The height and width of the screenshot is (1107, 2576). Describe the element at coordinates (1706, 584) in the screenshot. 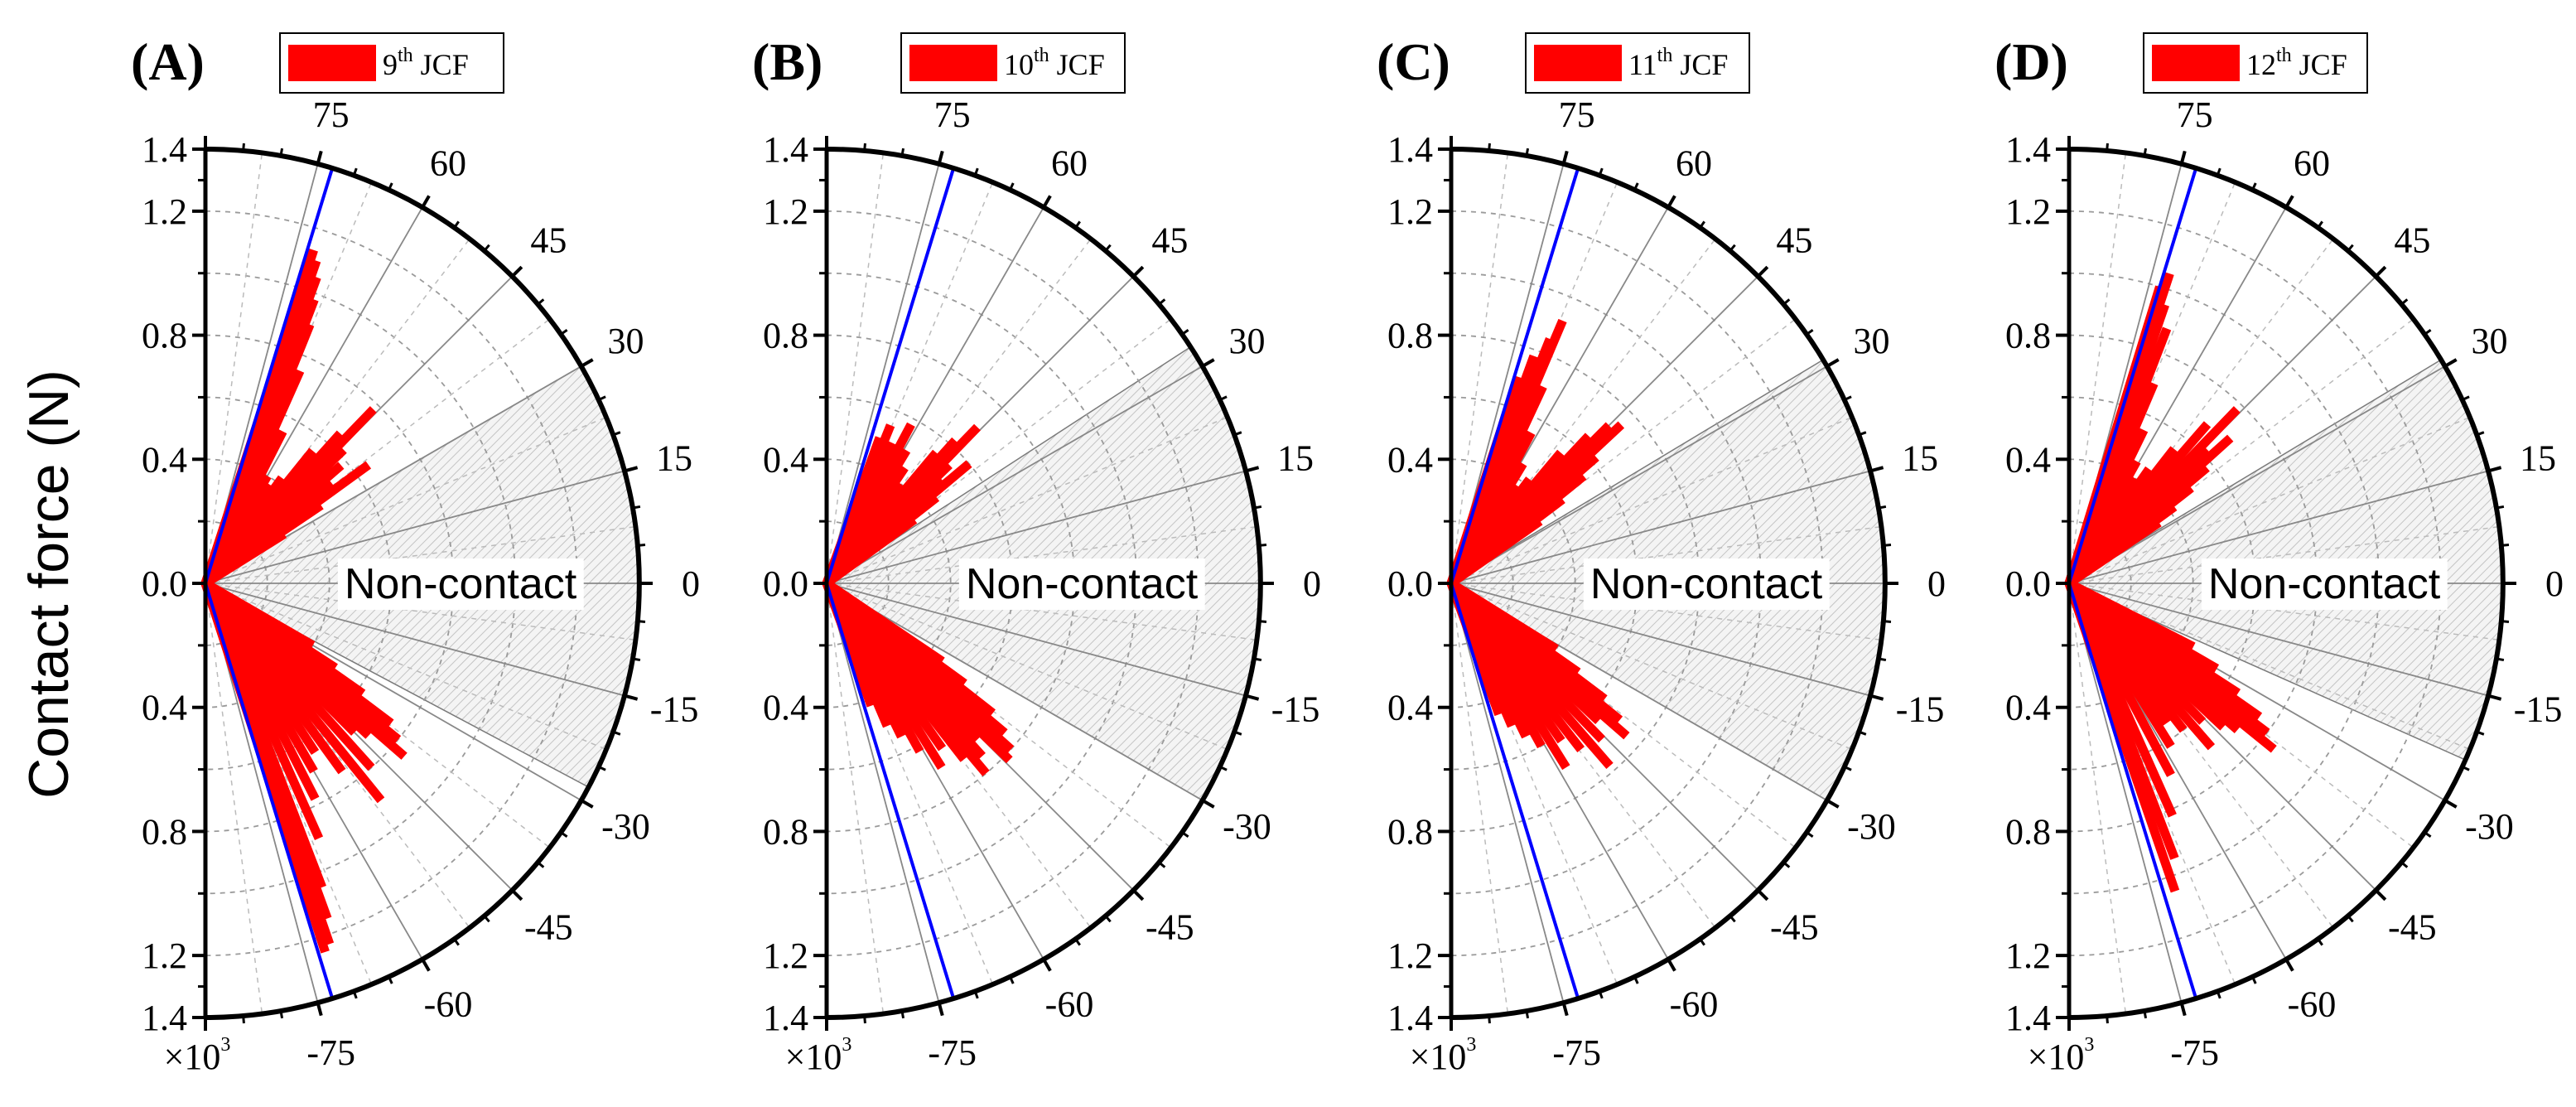

I see `non-contact-label: Non-contact` at that location.